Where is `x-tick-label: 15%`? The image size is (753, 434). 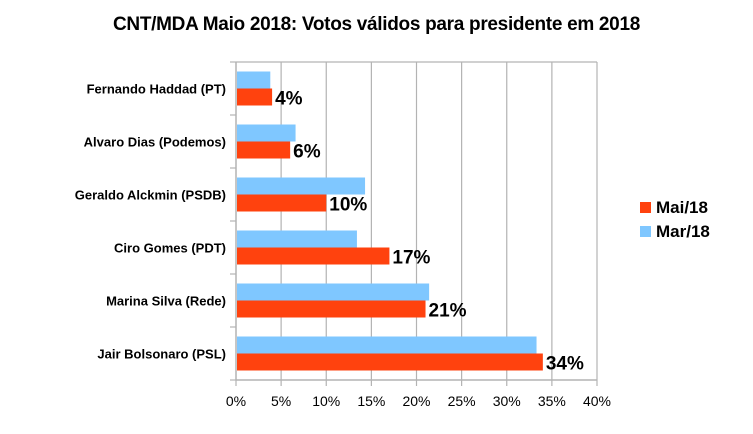
x-tick-label: 15% is located at coordinates (371, 401).